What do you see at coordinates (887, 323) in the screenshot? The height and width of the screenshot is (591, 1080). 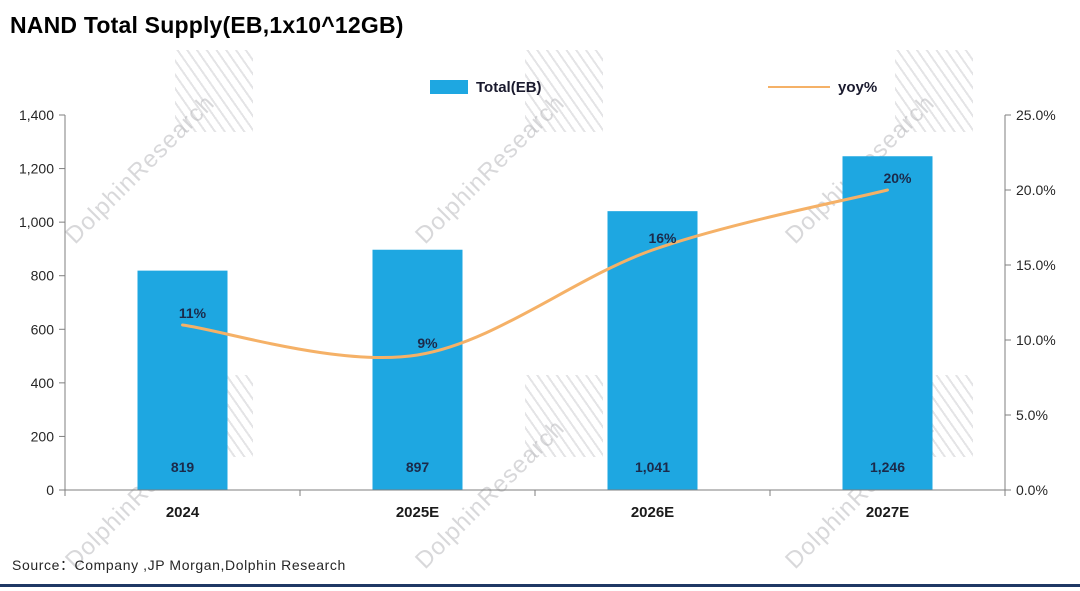 I see `bar-2027E` at bounding box center [887, 323].